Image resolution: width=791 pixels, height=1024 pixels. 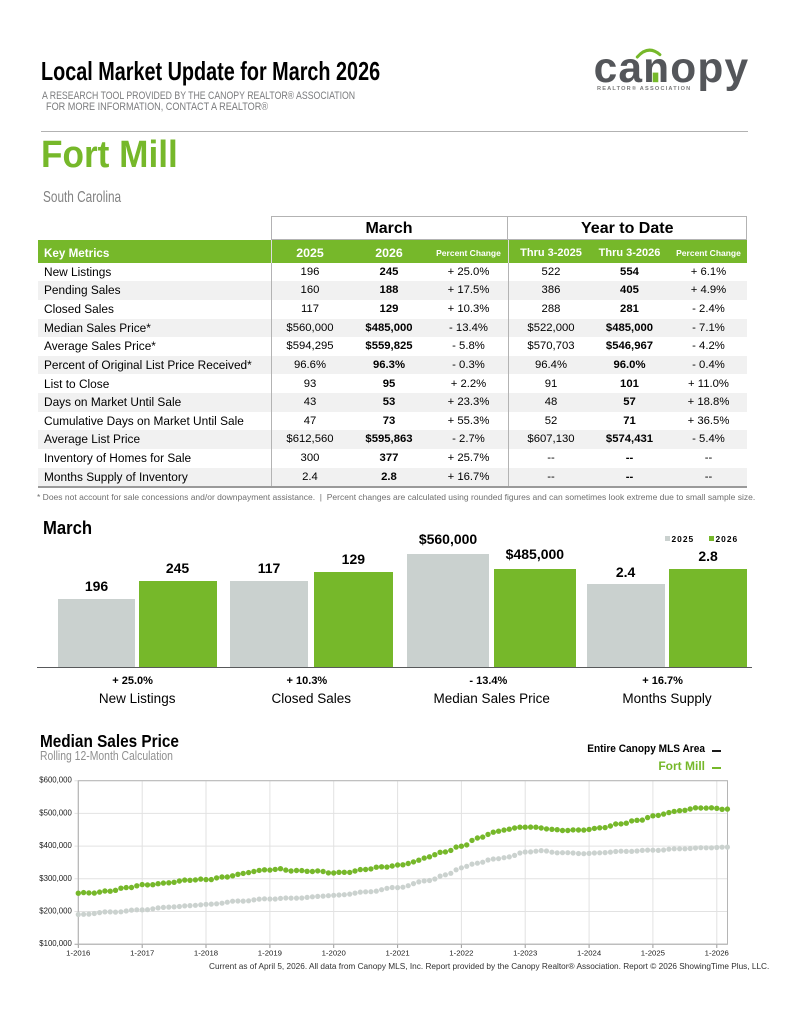 What do you see at coordinates (270, 953) in the screenshot?
I see `svg-text: 1-2019` at bounding box center [270, 953].